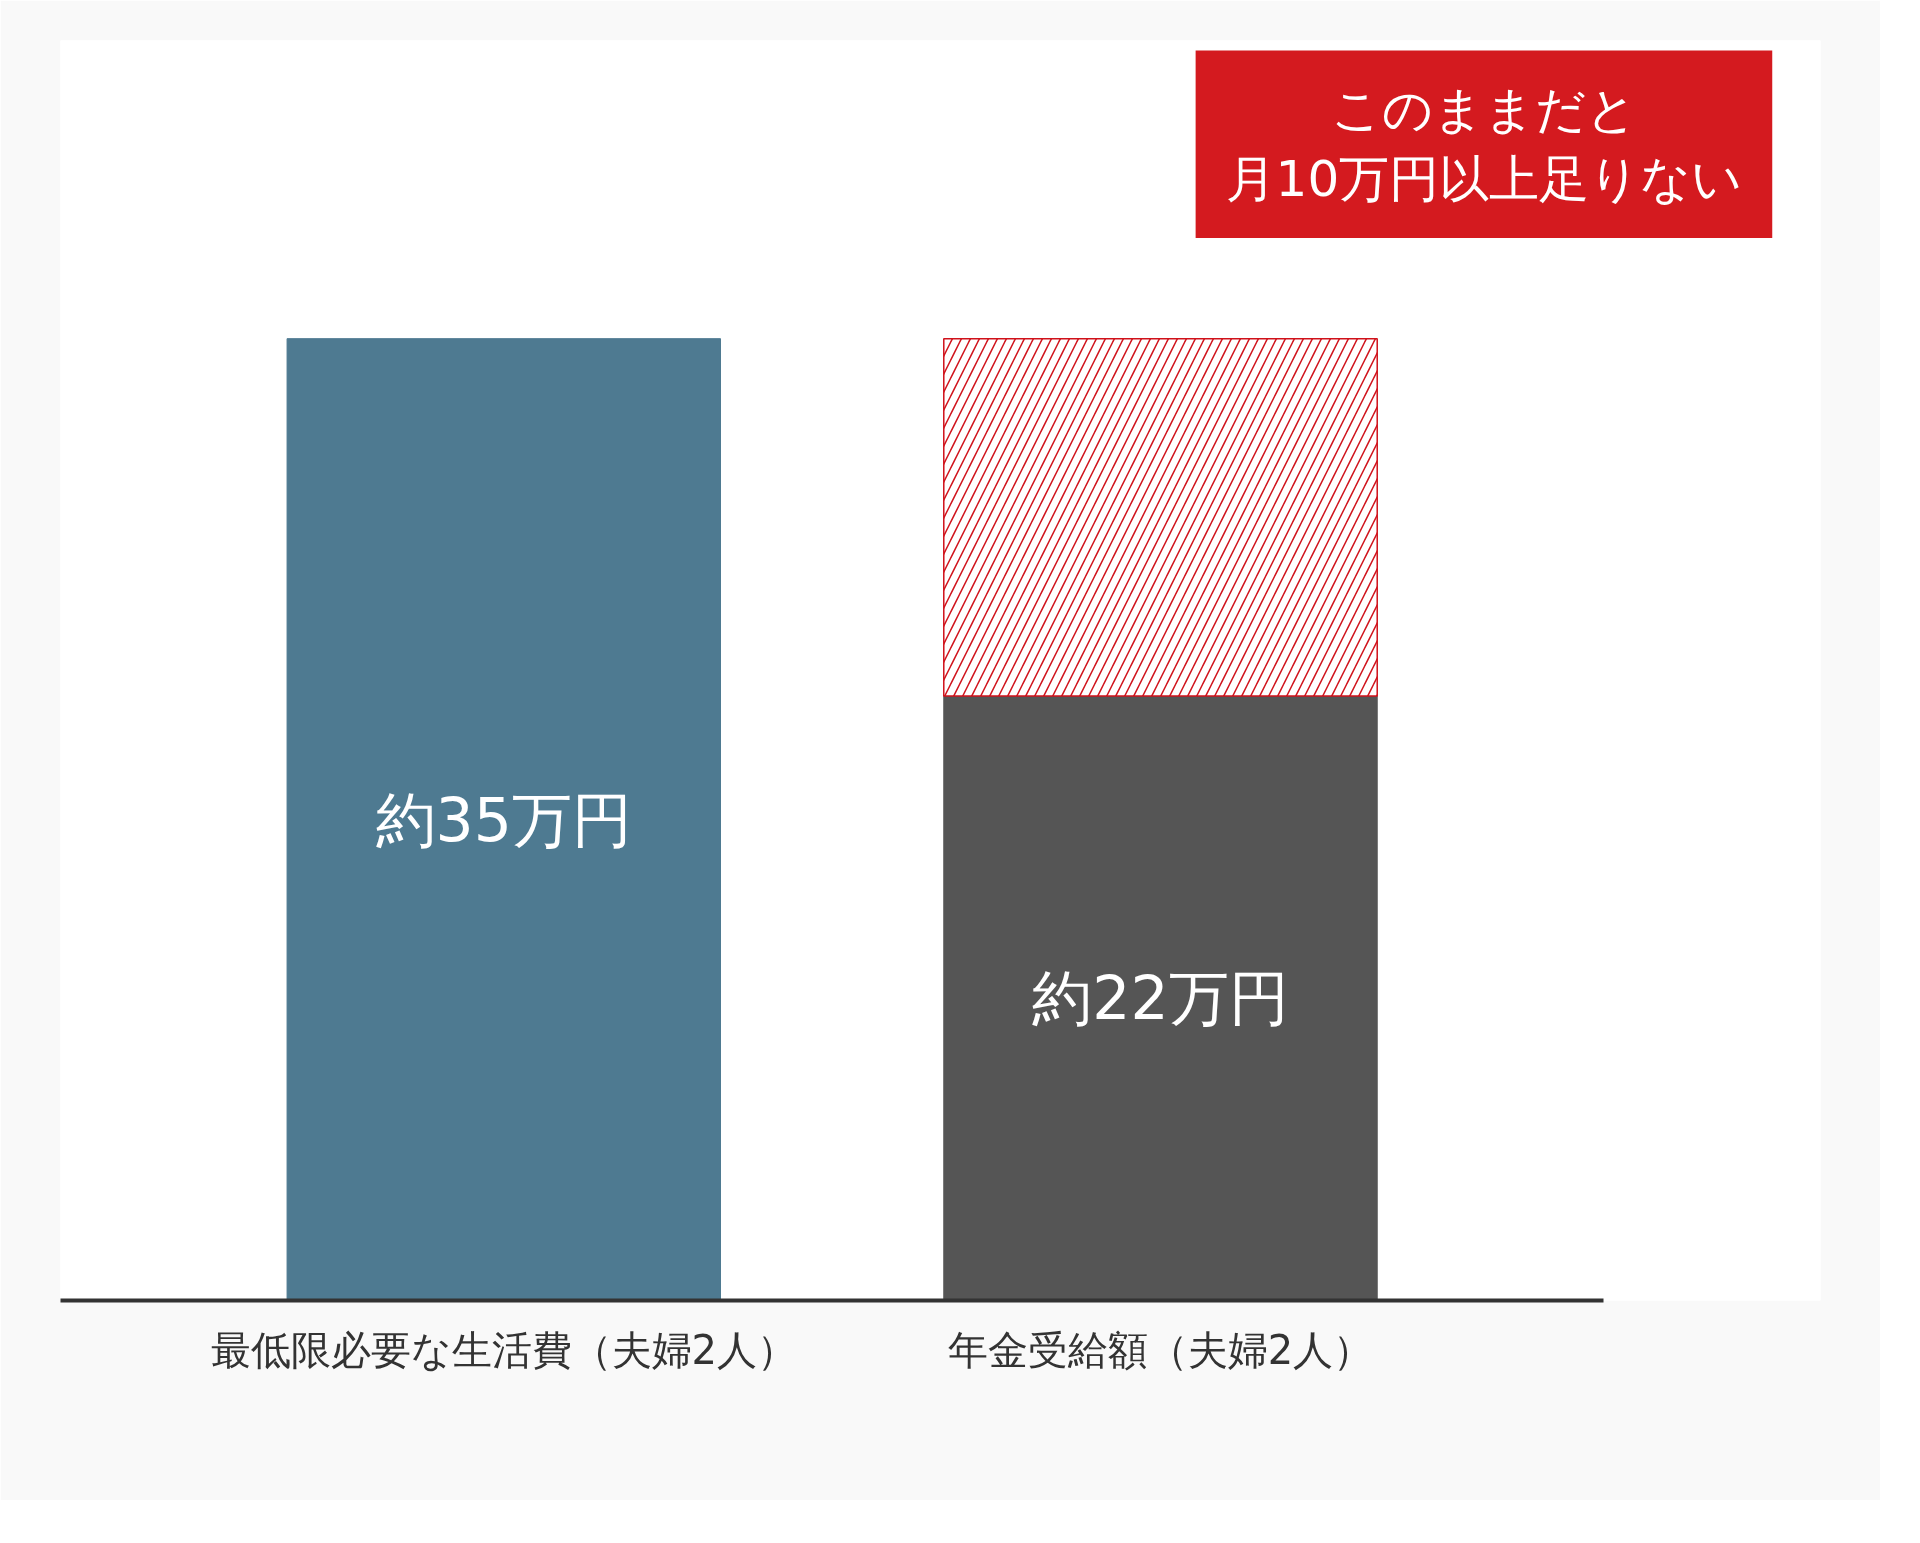  I want to click on x-tick-label: 最低限必要な生活費（夫婦2人）, so click(504, 1349).